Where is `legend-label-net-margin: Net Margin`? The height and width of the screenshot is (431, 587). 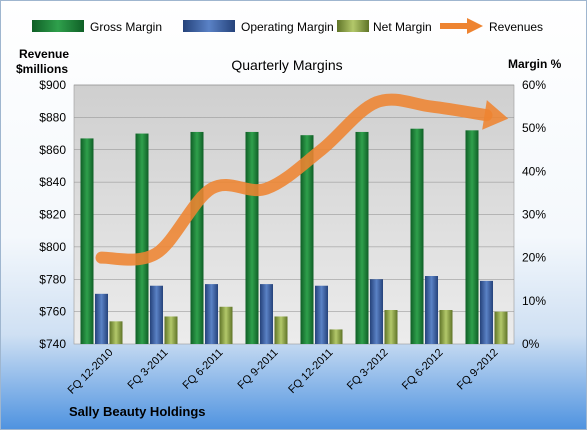
legend-label-net-margin: Net Margin is located at coordinates (402, 27).